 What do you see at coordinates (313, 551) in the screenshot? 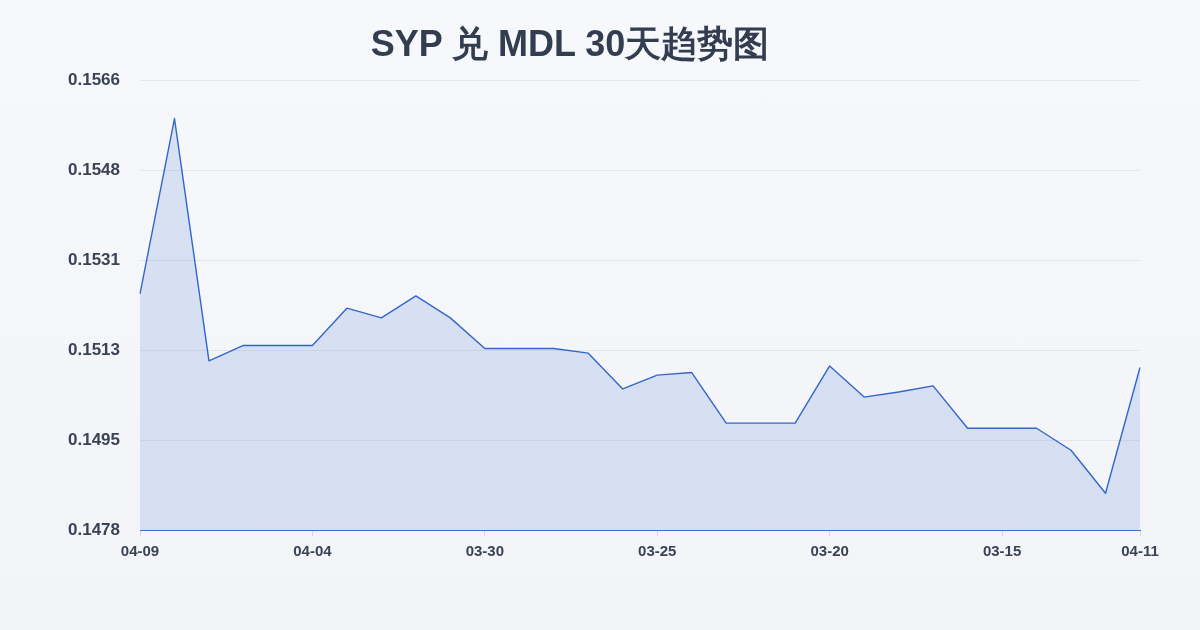
I see `x-tick-label: 04-04` at bounding box center [313, 551].